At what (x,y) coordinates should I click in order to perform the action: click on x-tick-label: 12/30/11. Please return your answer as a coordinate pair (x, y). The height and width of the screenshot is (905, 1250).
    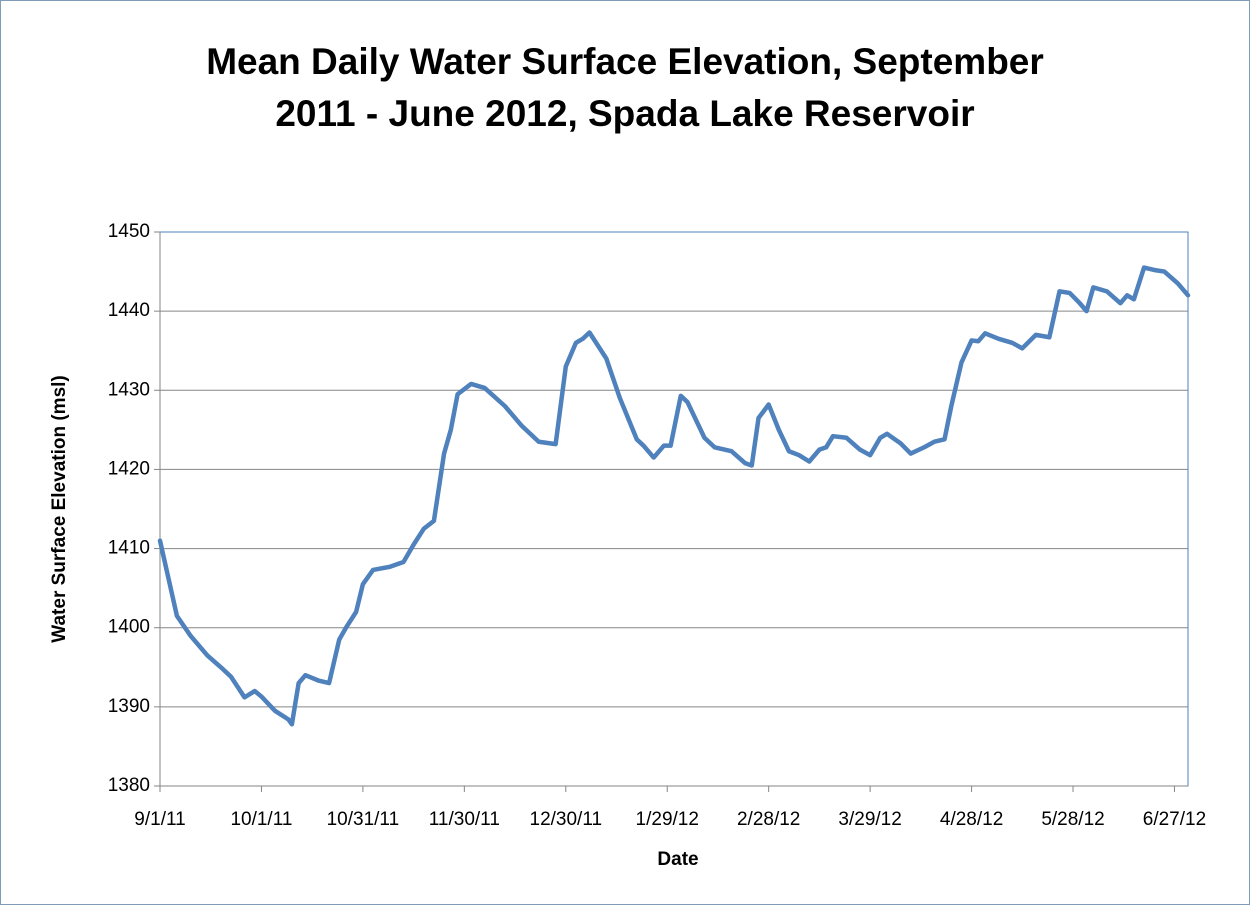
    Looking at the image, I should click on (566, 819).